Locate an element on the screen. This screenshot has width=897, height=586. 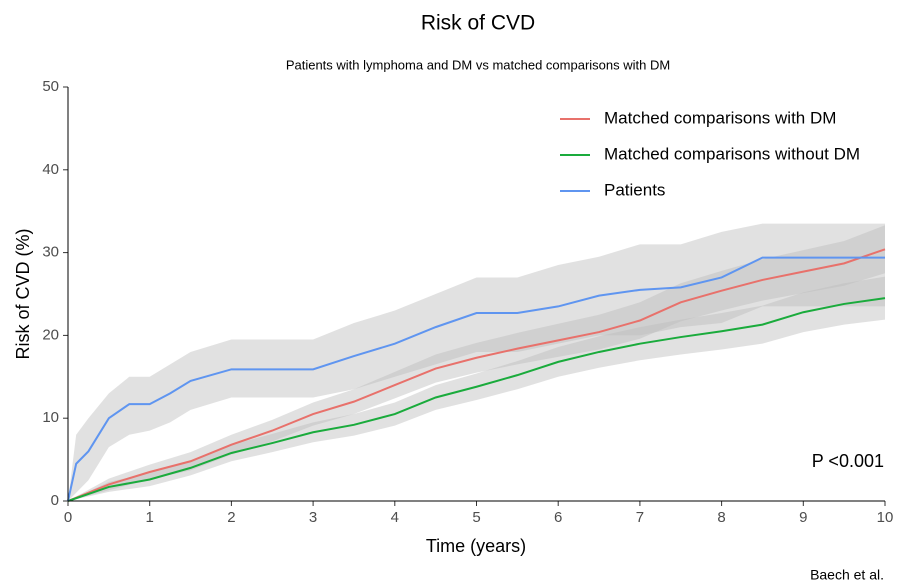
x-tick-label: 3 is located at coordinates (313, 517).